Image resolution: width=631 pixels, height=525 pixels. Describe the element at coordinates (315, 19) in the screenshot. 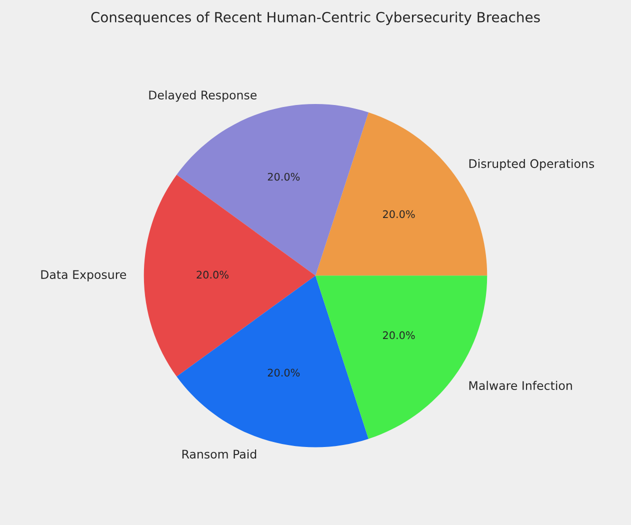

I see `chart-title: Consequences of Recent Human-Centric Cybersecurity Breaches` at that location.